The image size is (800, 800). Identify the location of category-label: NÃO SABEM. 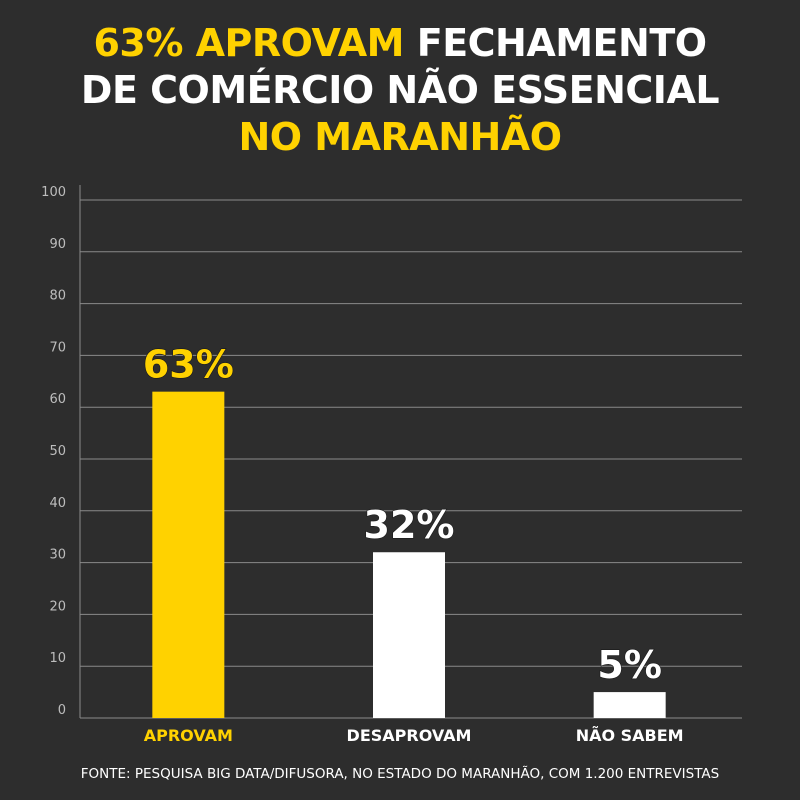
(630, 735).